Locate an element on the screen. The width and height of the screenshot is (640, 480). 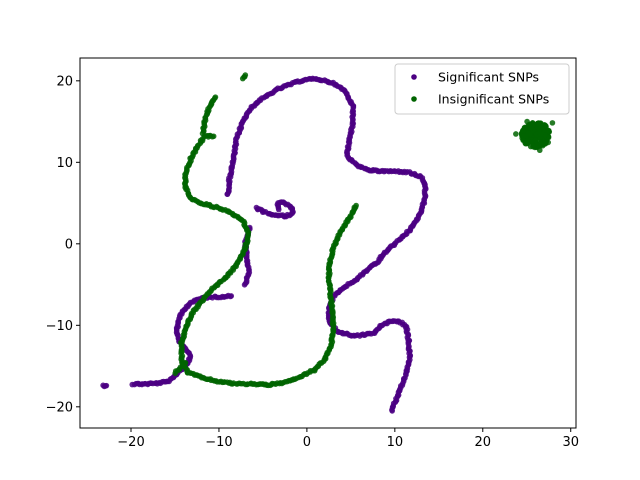
x-tick-label: −10 is located at coordinates (218, 442).